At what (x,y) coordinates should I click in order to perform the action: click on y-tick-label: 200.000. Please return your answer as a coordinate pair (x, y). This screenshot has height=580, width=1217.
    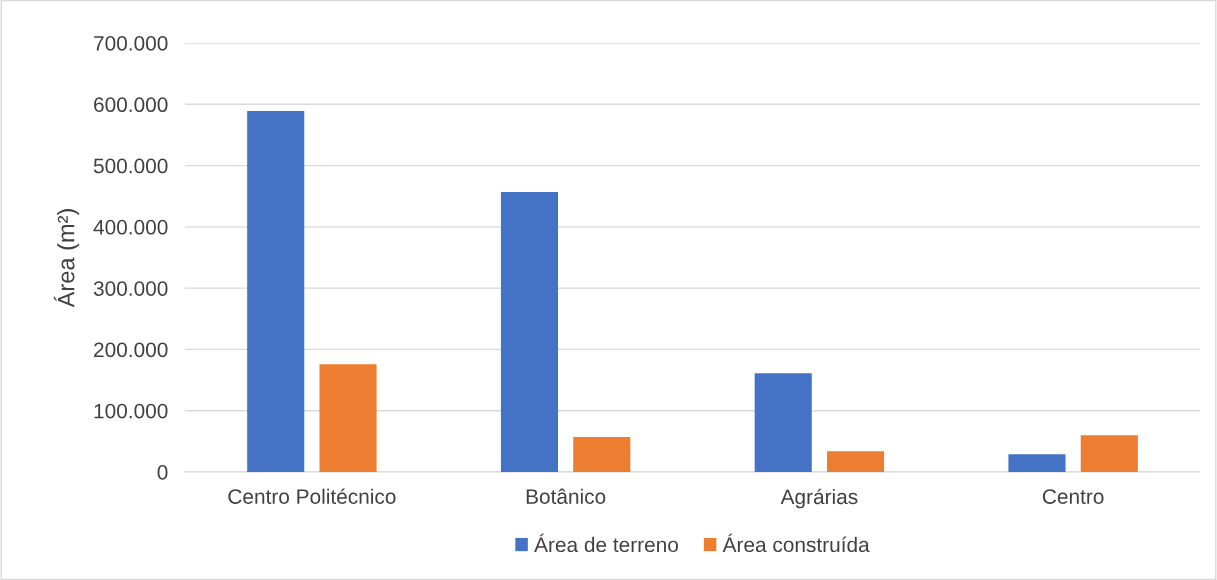
    Looking at the image, I should click on (131, 350).